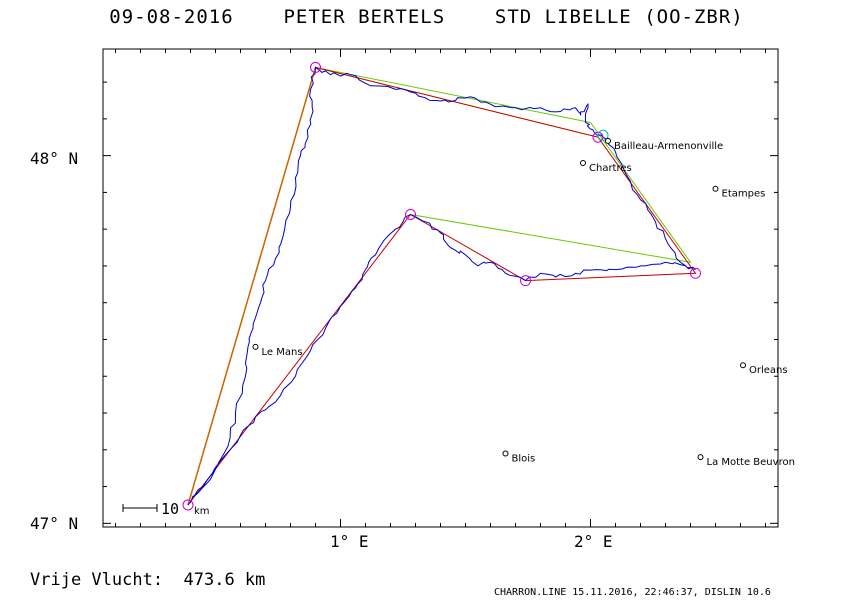 The image size is (853, 603). I want to click on free-flight-distance: Vrije Vlucht: 473.6 km, so click(148, 580).